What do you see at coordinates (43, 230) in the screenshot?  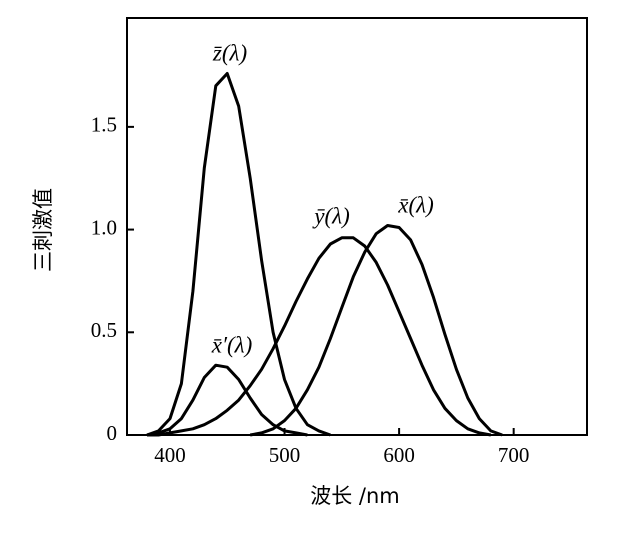 I see `y-axis-label: 三刺激值` at bounding box center [43, 230].